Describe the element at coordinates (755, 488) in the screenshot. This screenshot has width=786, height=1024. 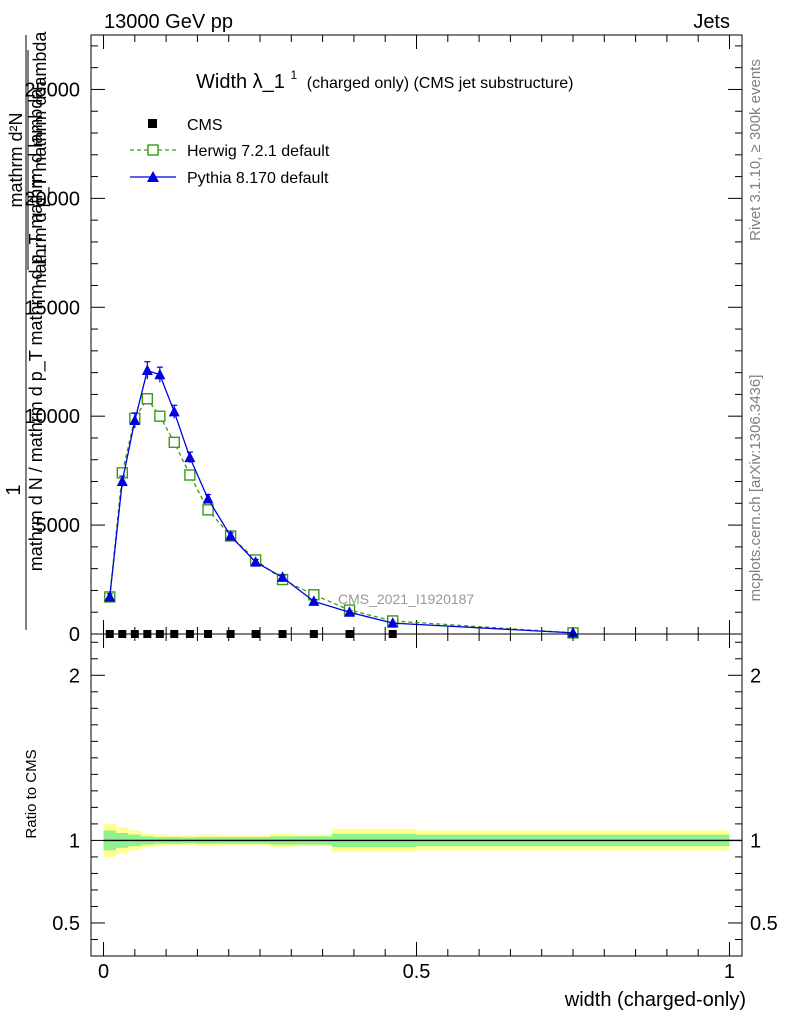
I see `mcplots-label: mcplots.cern.ch [arXiv:1306.3436]` at that location.